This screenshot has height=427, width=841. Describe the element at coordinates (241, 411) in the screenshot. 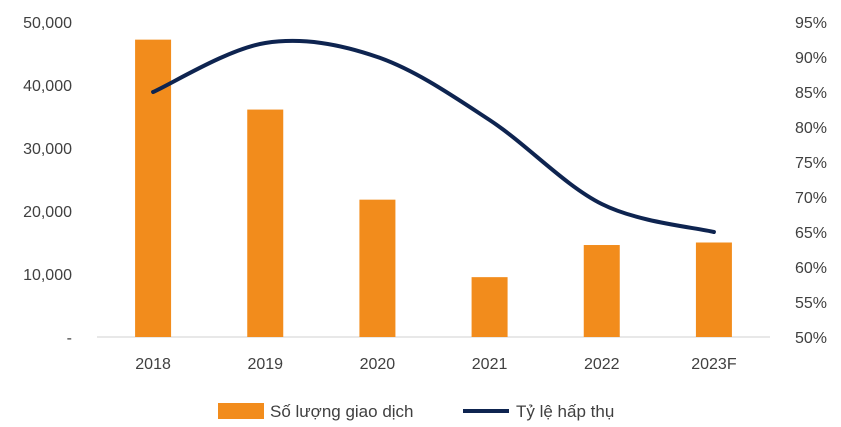

I see `legend-swatch-transactions` at that location.